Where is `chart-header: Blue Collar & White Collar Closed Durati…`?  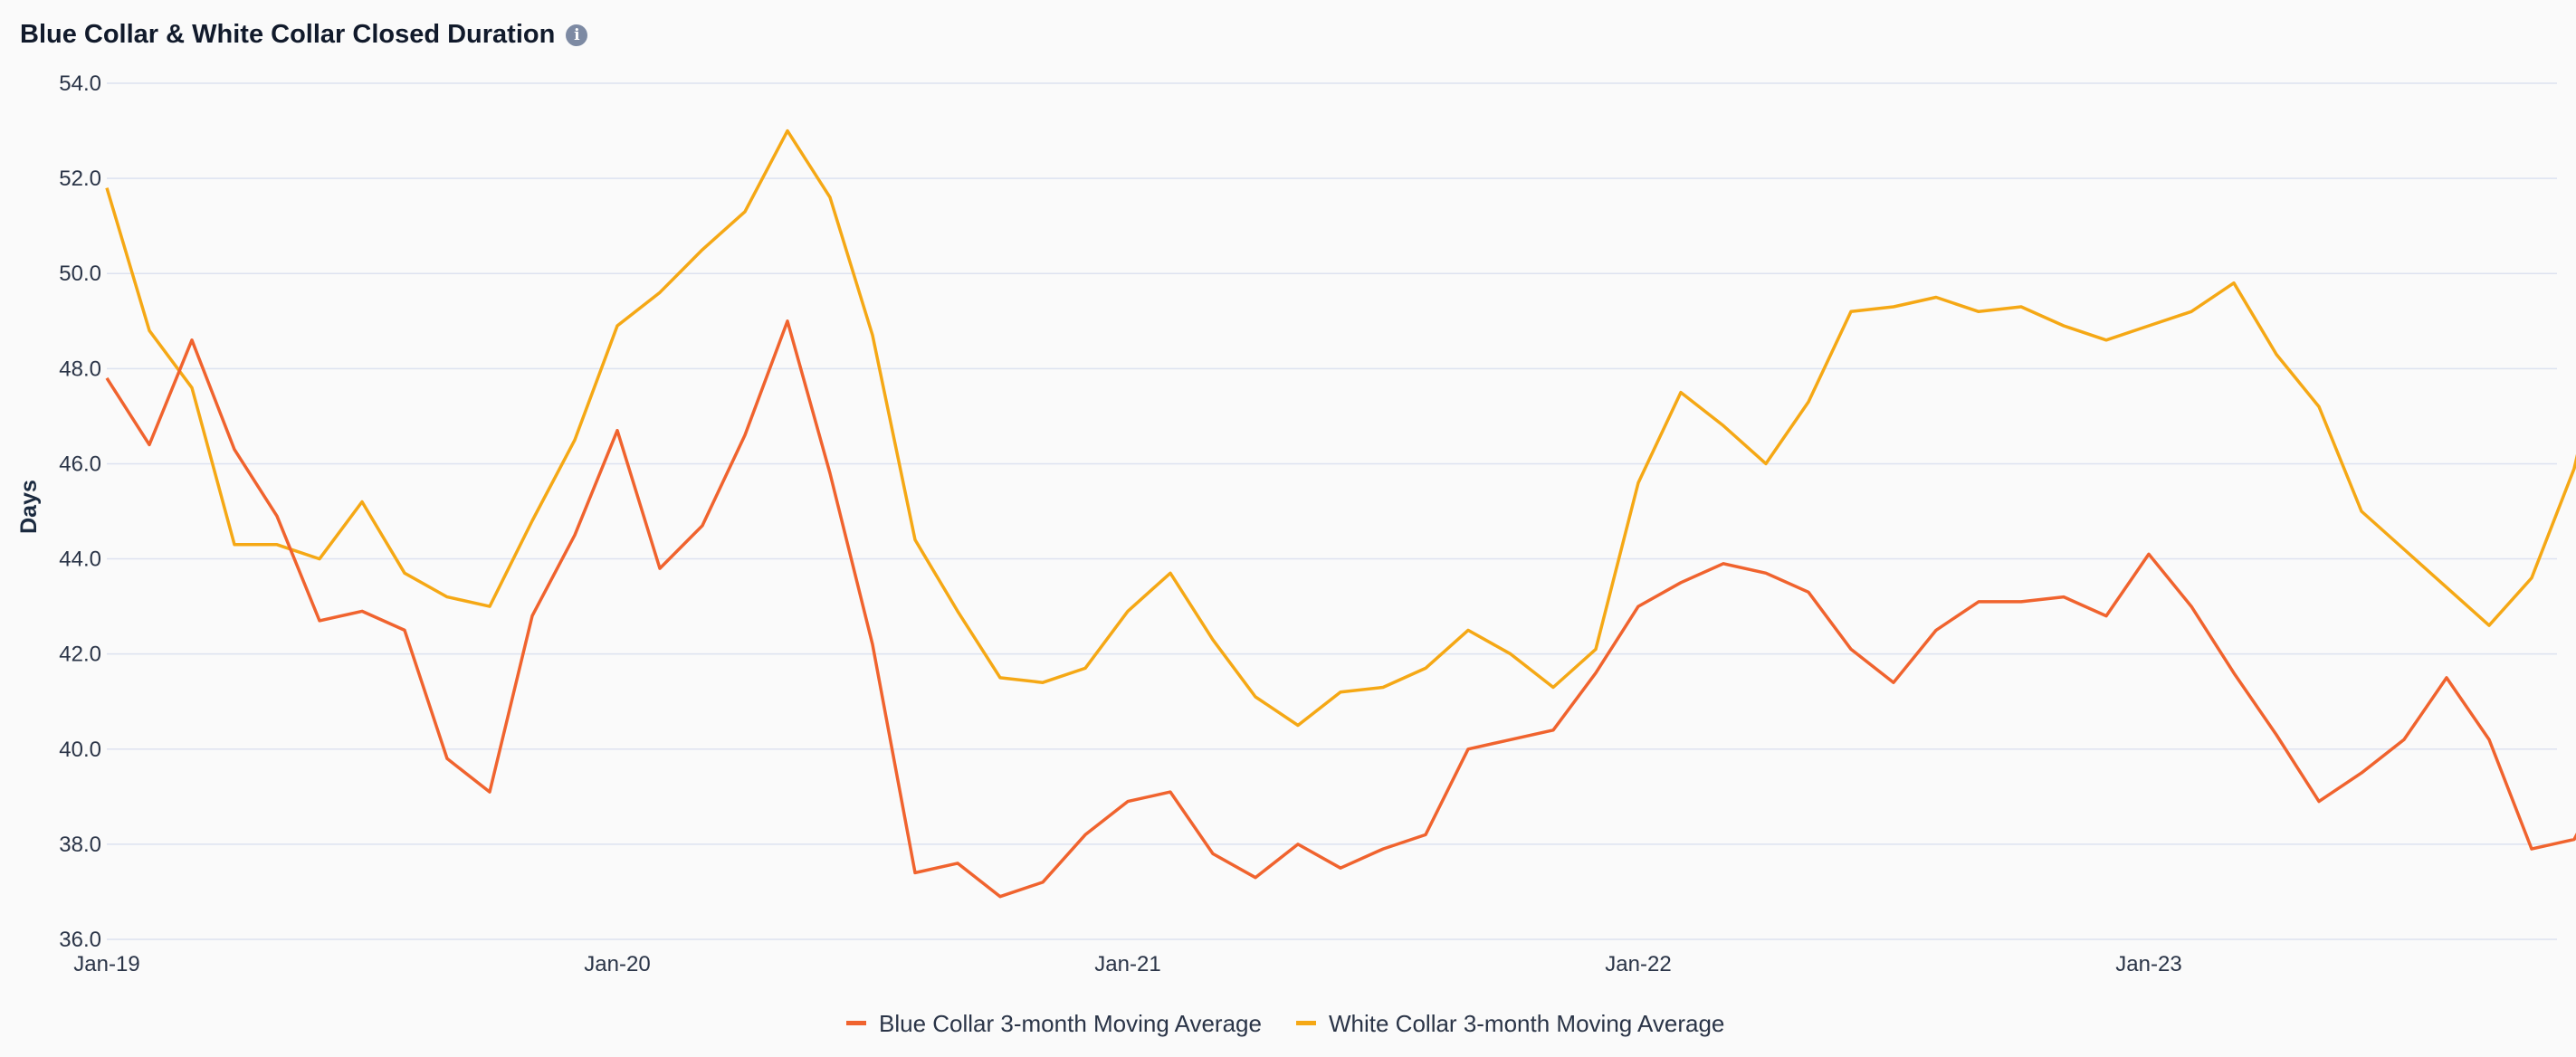
chart-header: Blue Collar & White Collar Closed Durati… is located at coordinates (304, 35).